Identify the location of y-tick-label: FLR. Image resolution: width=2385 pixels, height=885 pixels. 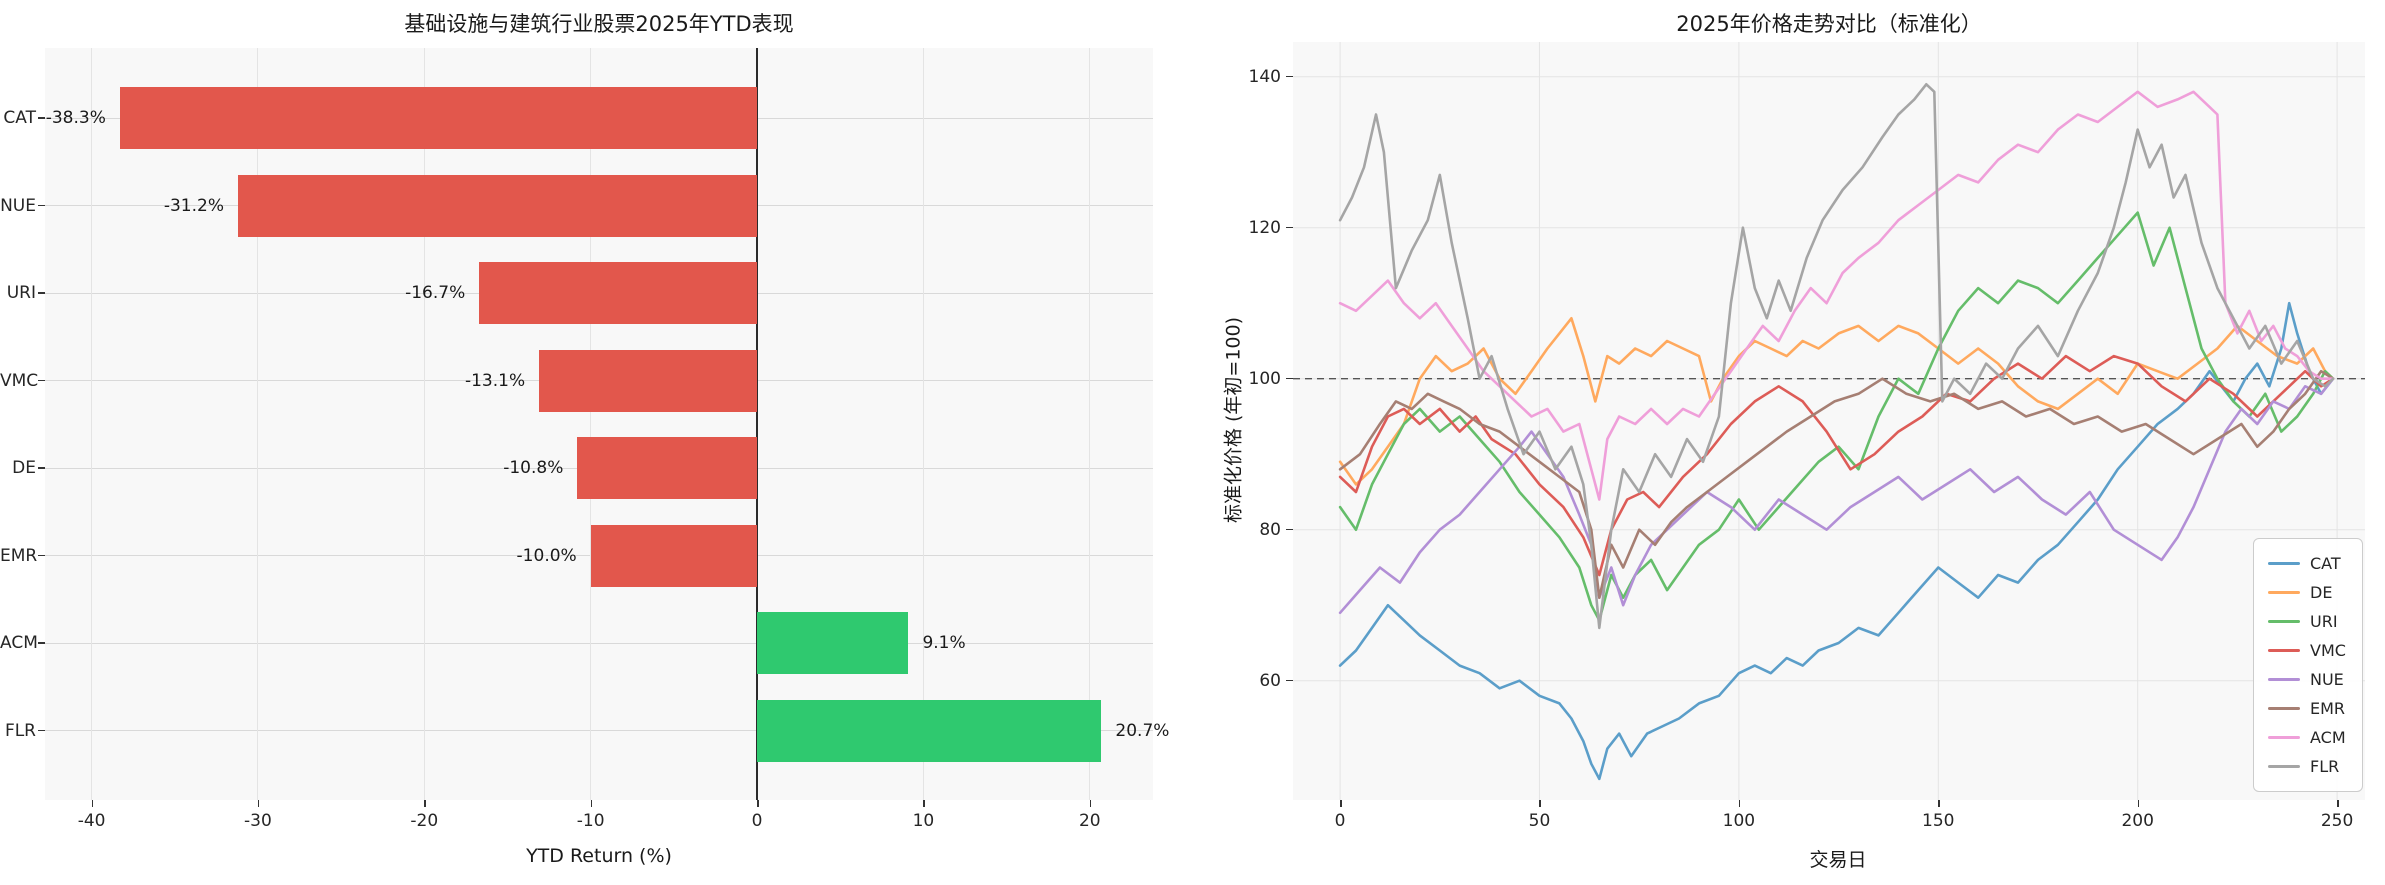
(20, 730).